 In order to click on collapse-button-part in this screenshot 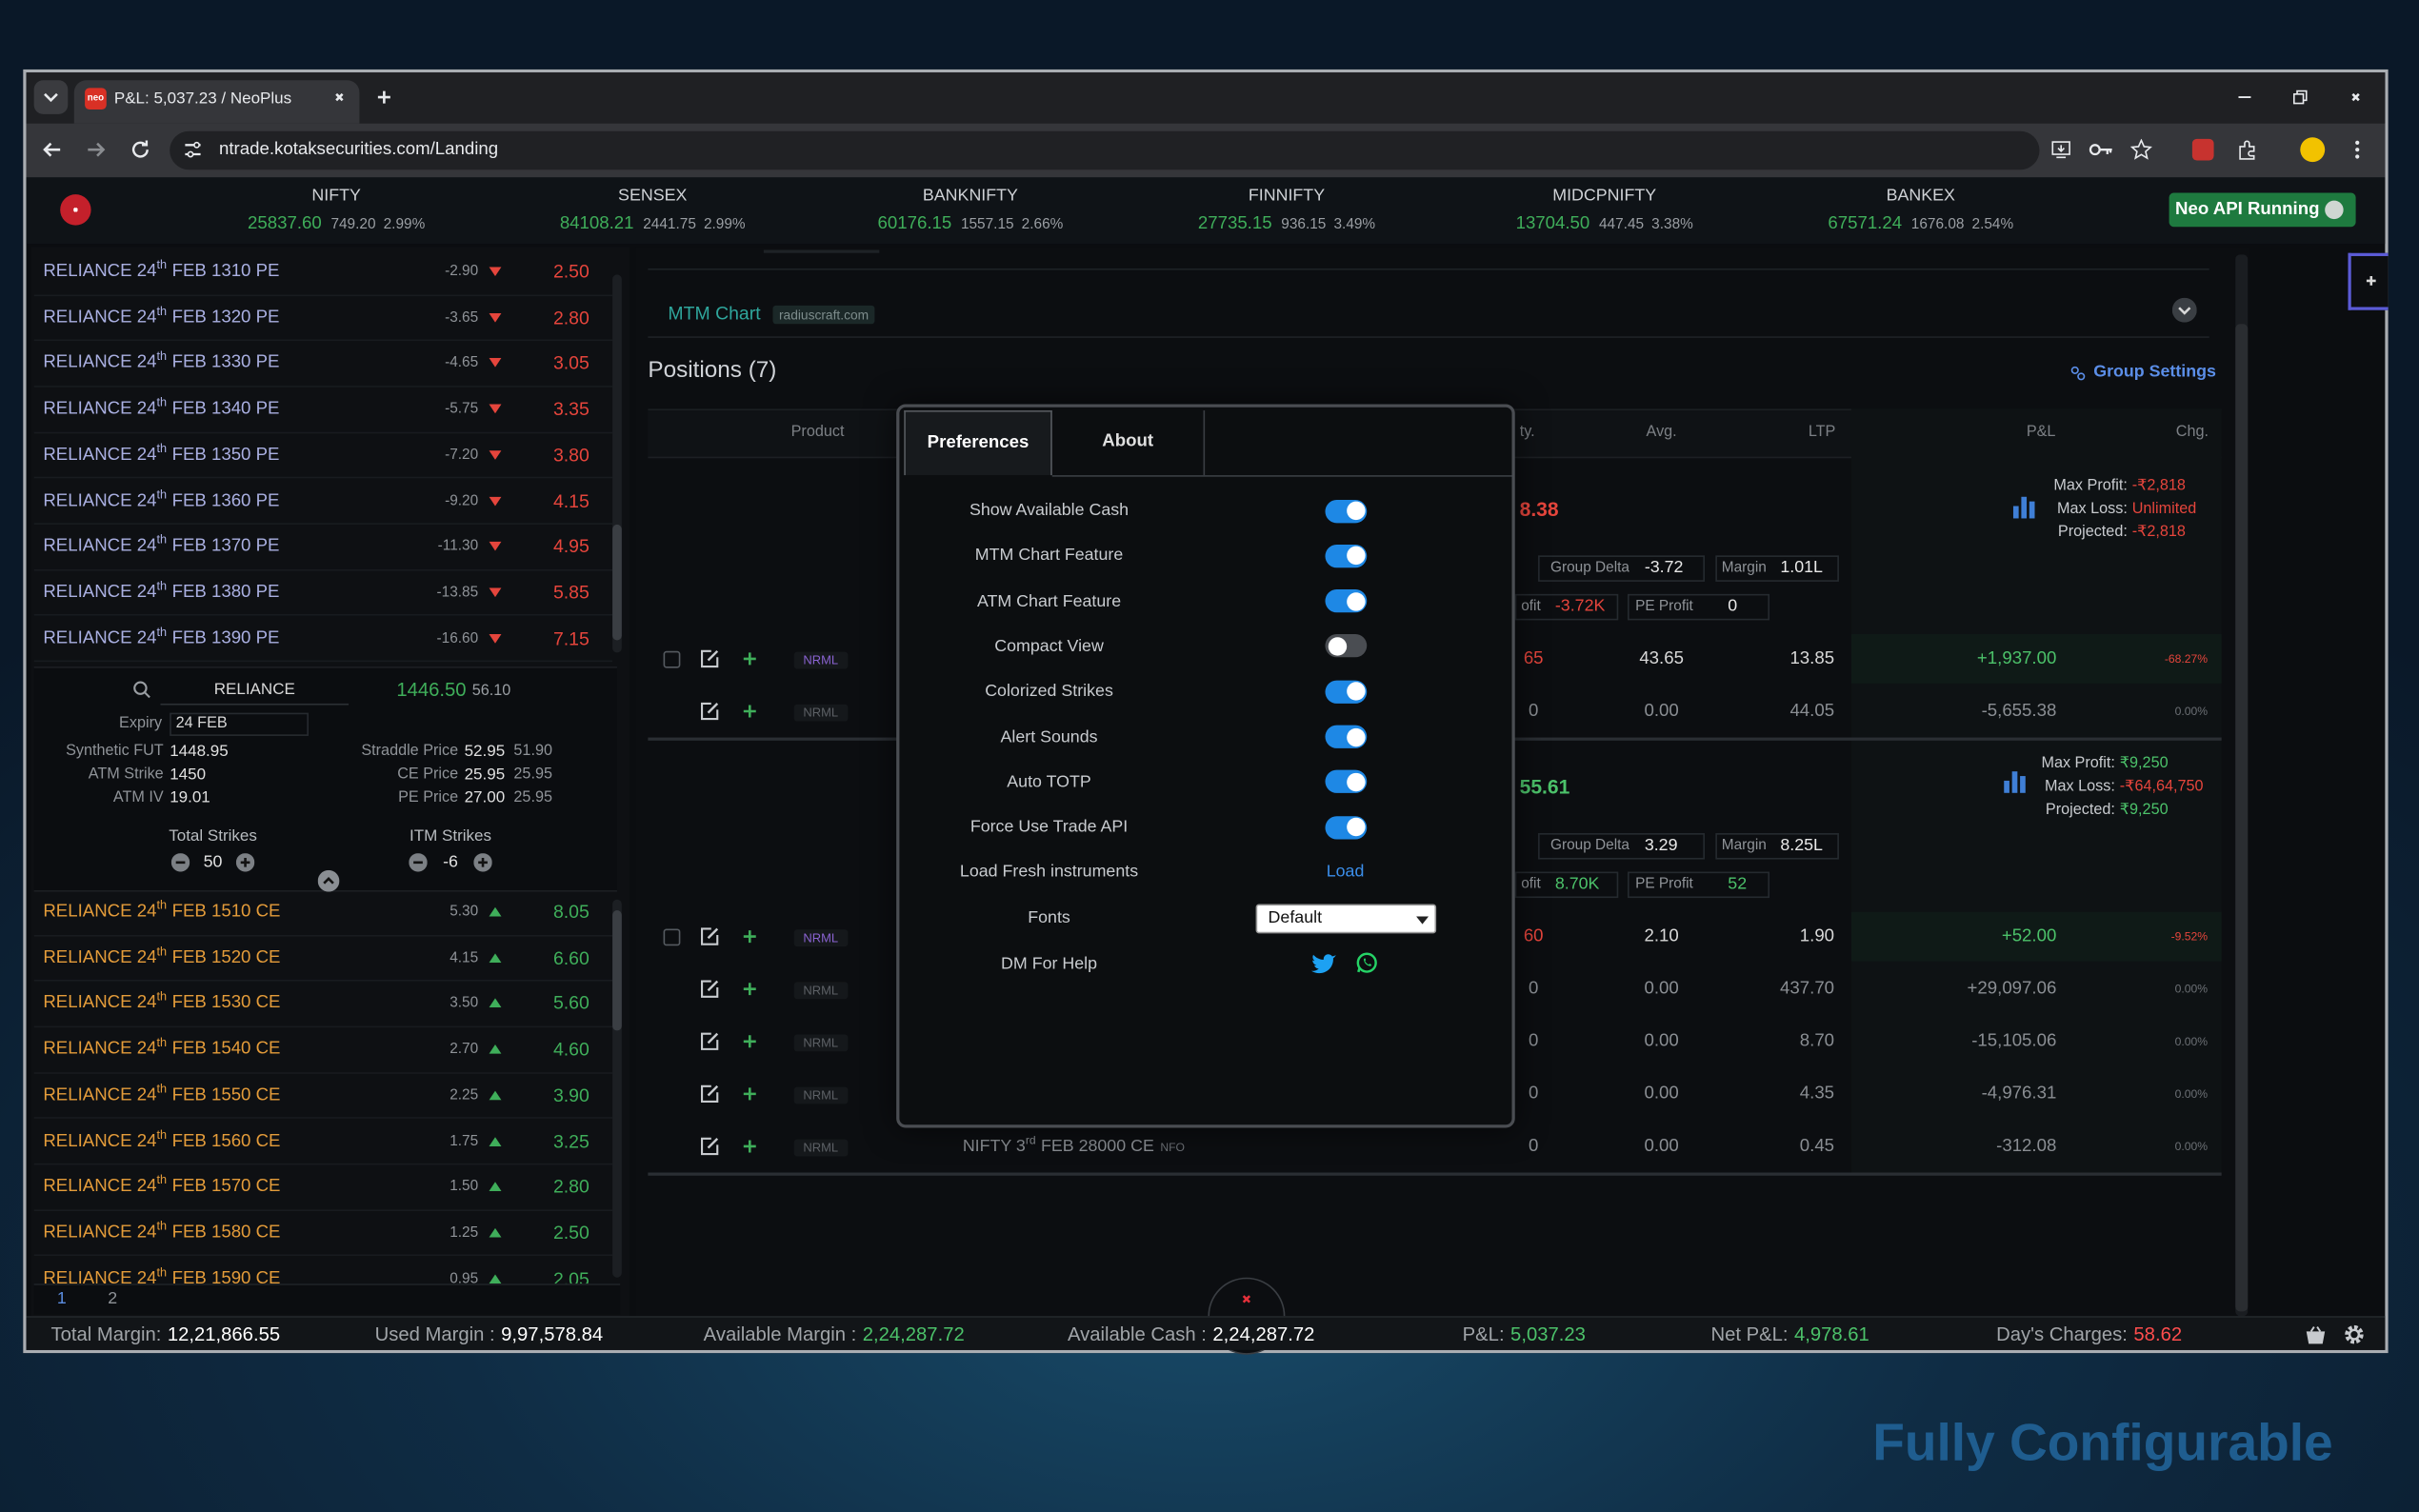, I will do `click(328, 880)`.